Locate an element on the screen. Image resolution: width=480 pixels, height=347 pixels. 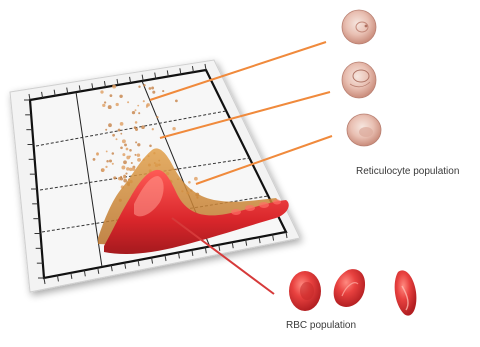
connector-red is located at coordinates (223, 256).